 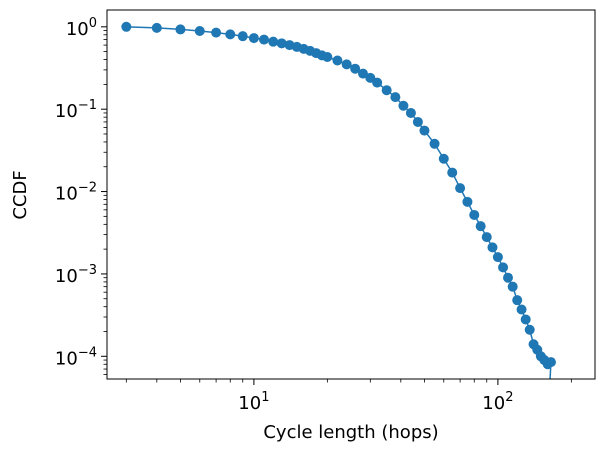 I want to click on y-tick-label: 10⁻³, so click(x=76, y=275).